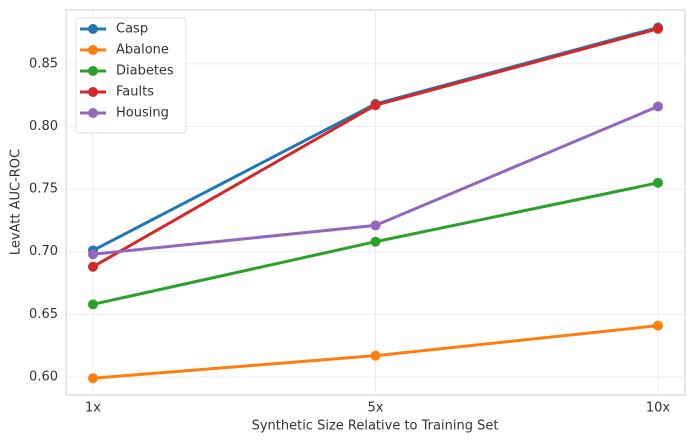  What do you see at coordinates (142, 113) in the screenshot?
I see `legend-label: Housing` at bounding box center [142, 113].